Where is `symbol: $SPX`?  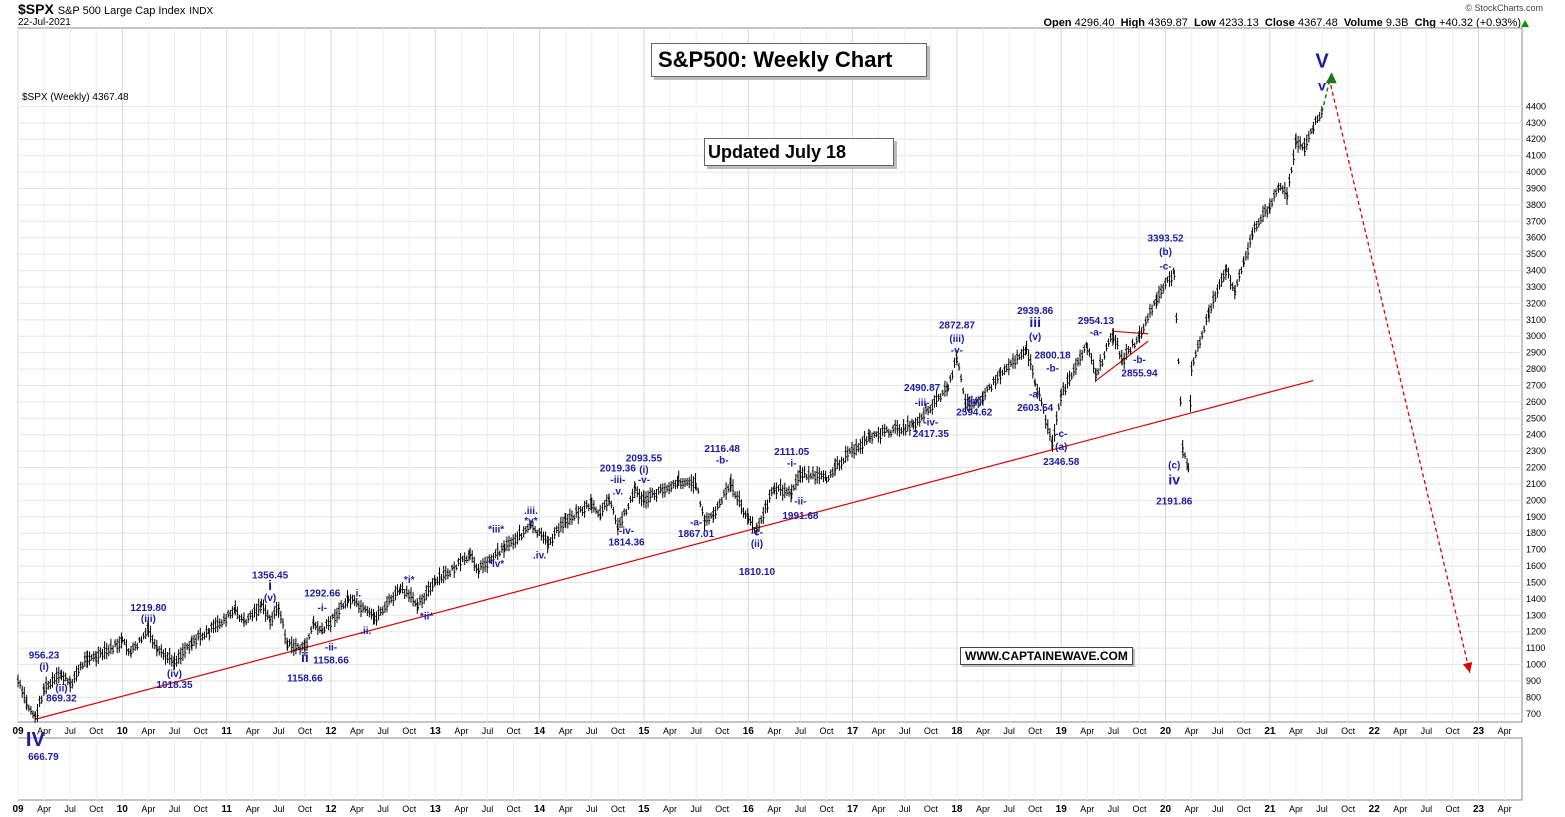 symbol: $SPX is located at coordinates (36, 9).